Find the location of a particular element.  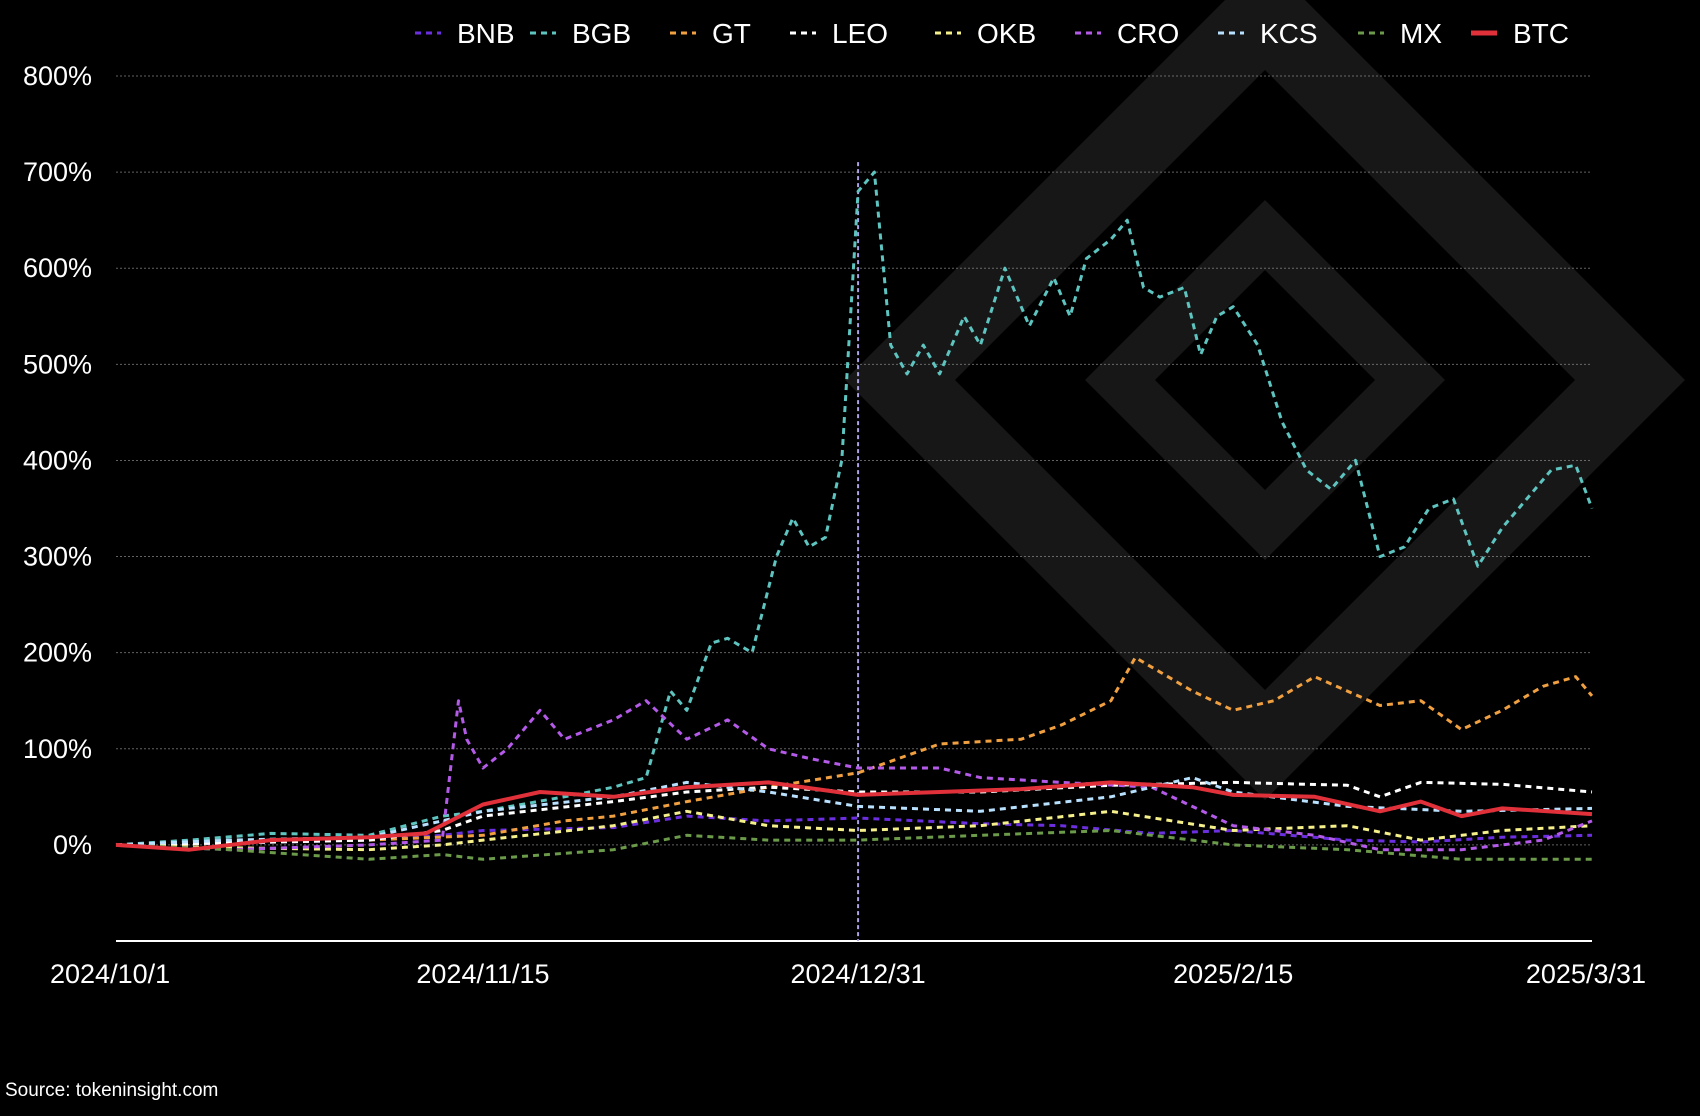

series-line-btc is located at coordinates (854, 816).